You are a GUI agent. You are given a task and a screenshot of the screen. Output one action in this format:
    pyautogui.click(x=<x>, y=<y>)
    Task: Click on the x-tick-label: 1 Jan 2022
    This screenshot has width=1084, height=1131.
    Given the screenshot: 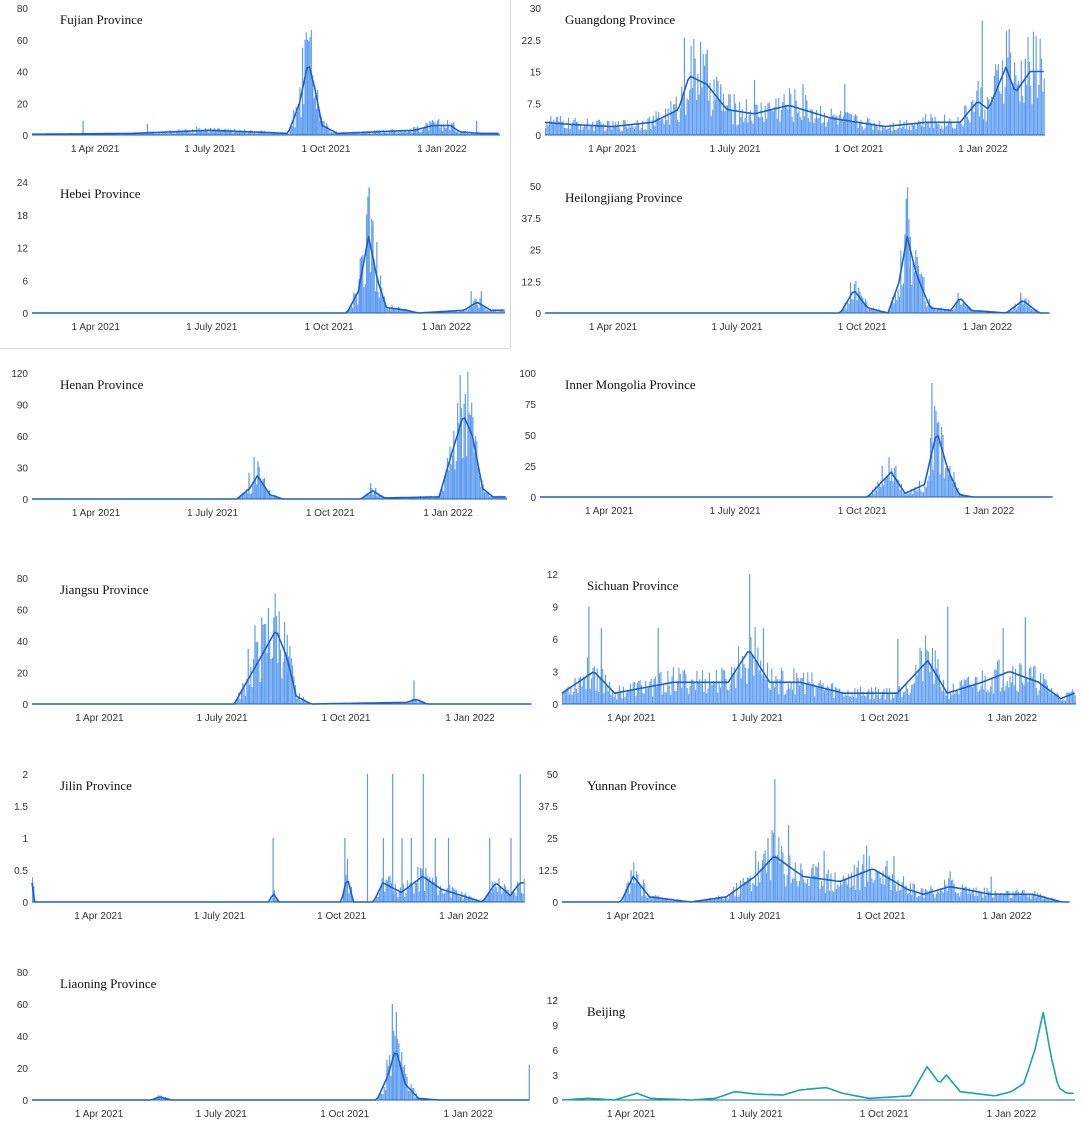 What is the action you would take?
    pyautogui.click(x=447, y=327)
    